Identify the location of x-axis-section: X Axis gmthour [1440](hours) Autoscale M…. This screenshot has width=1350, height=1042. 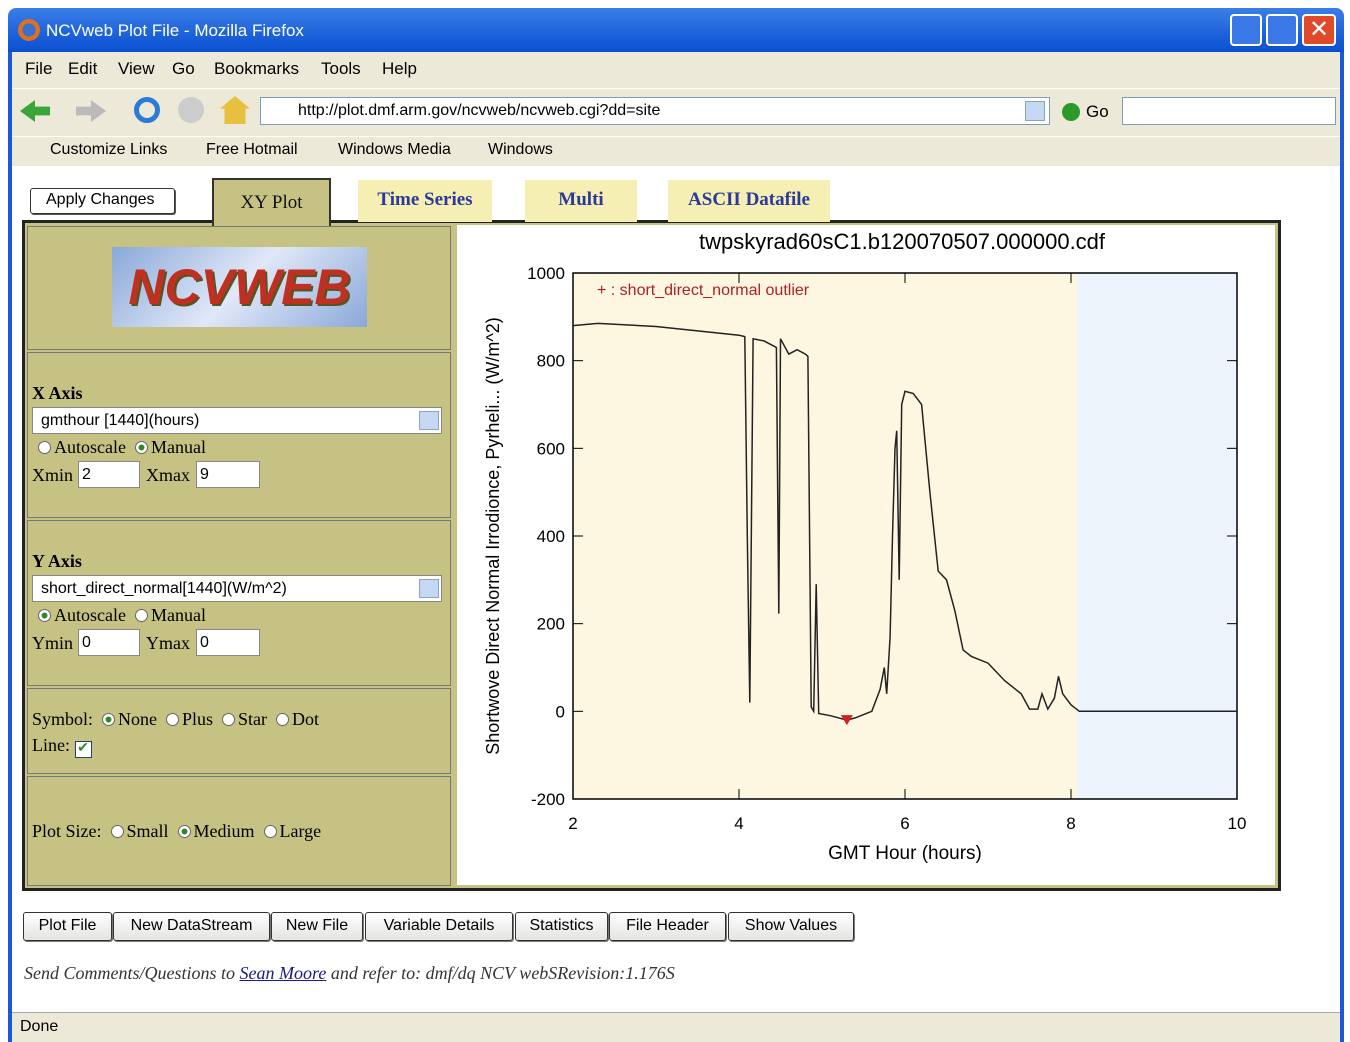
(239, 435).